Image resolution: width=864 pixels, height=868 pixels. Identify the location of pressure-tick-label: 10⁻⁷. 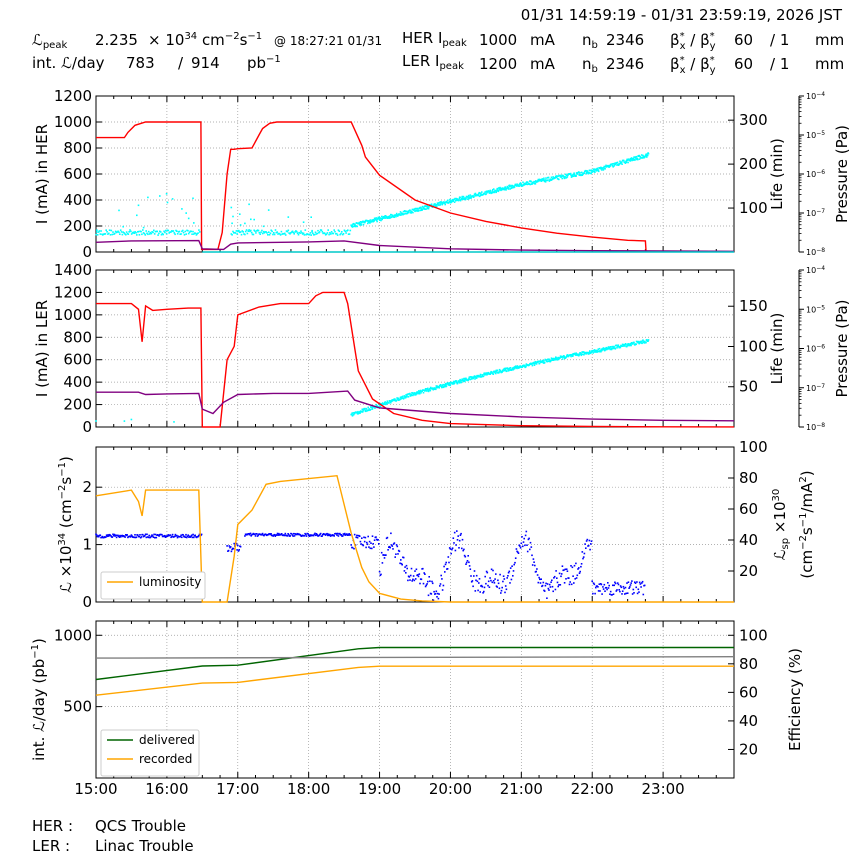
(815, 388).